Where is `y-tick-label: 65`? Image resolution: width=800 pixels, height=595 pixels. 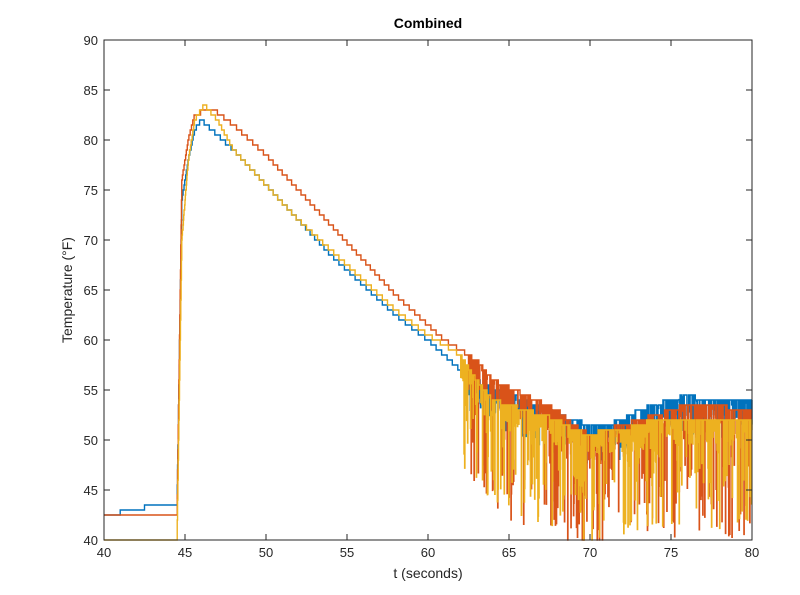
y-tick-label: 65 is located at coordinates (91, 290).